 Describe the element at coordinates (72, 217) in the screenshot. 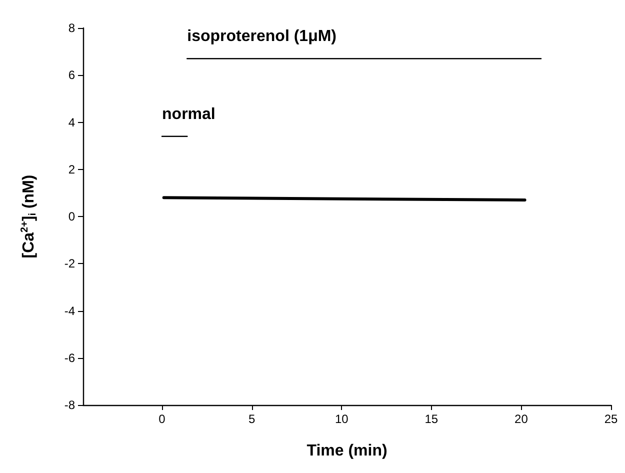

I see `y-tick-label: 0` at that location.